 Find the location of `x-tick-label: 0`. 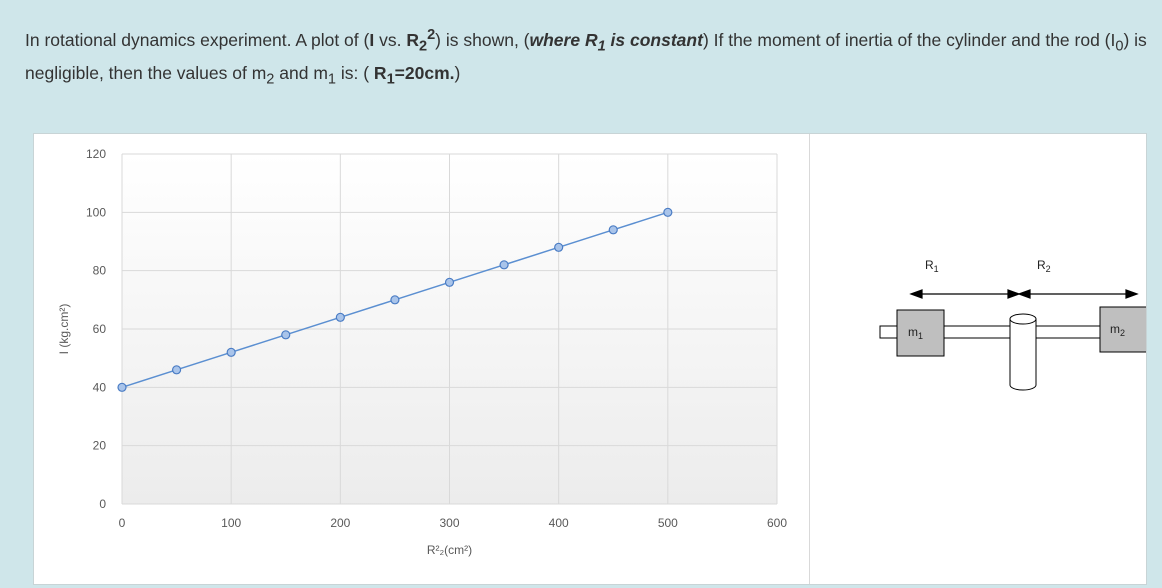

x-tick-label: 0 is located at coordinates (122, 523).